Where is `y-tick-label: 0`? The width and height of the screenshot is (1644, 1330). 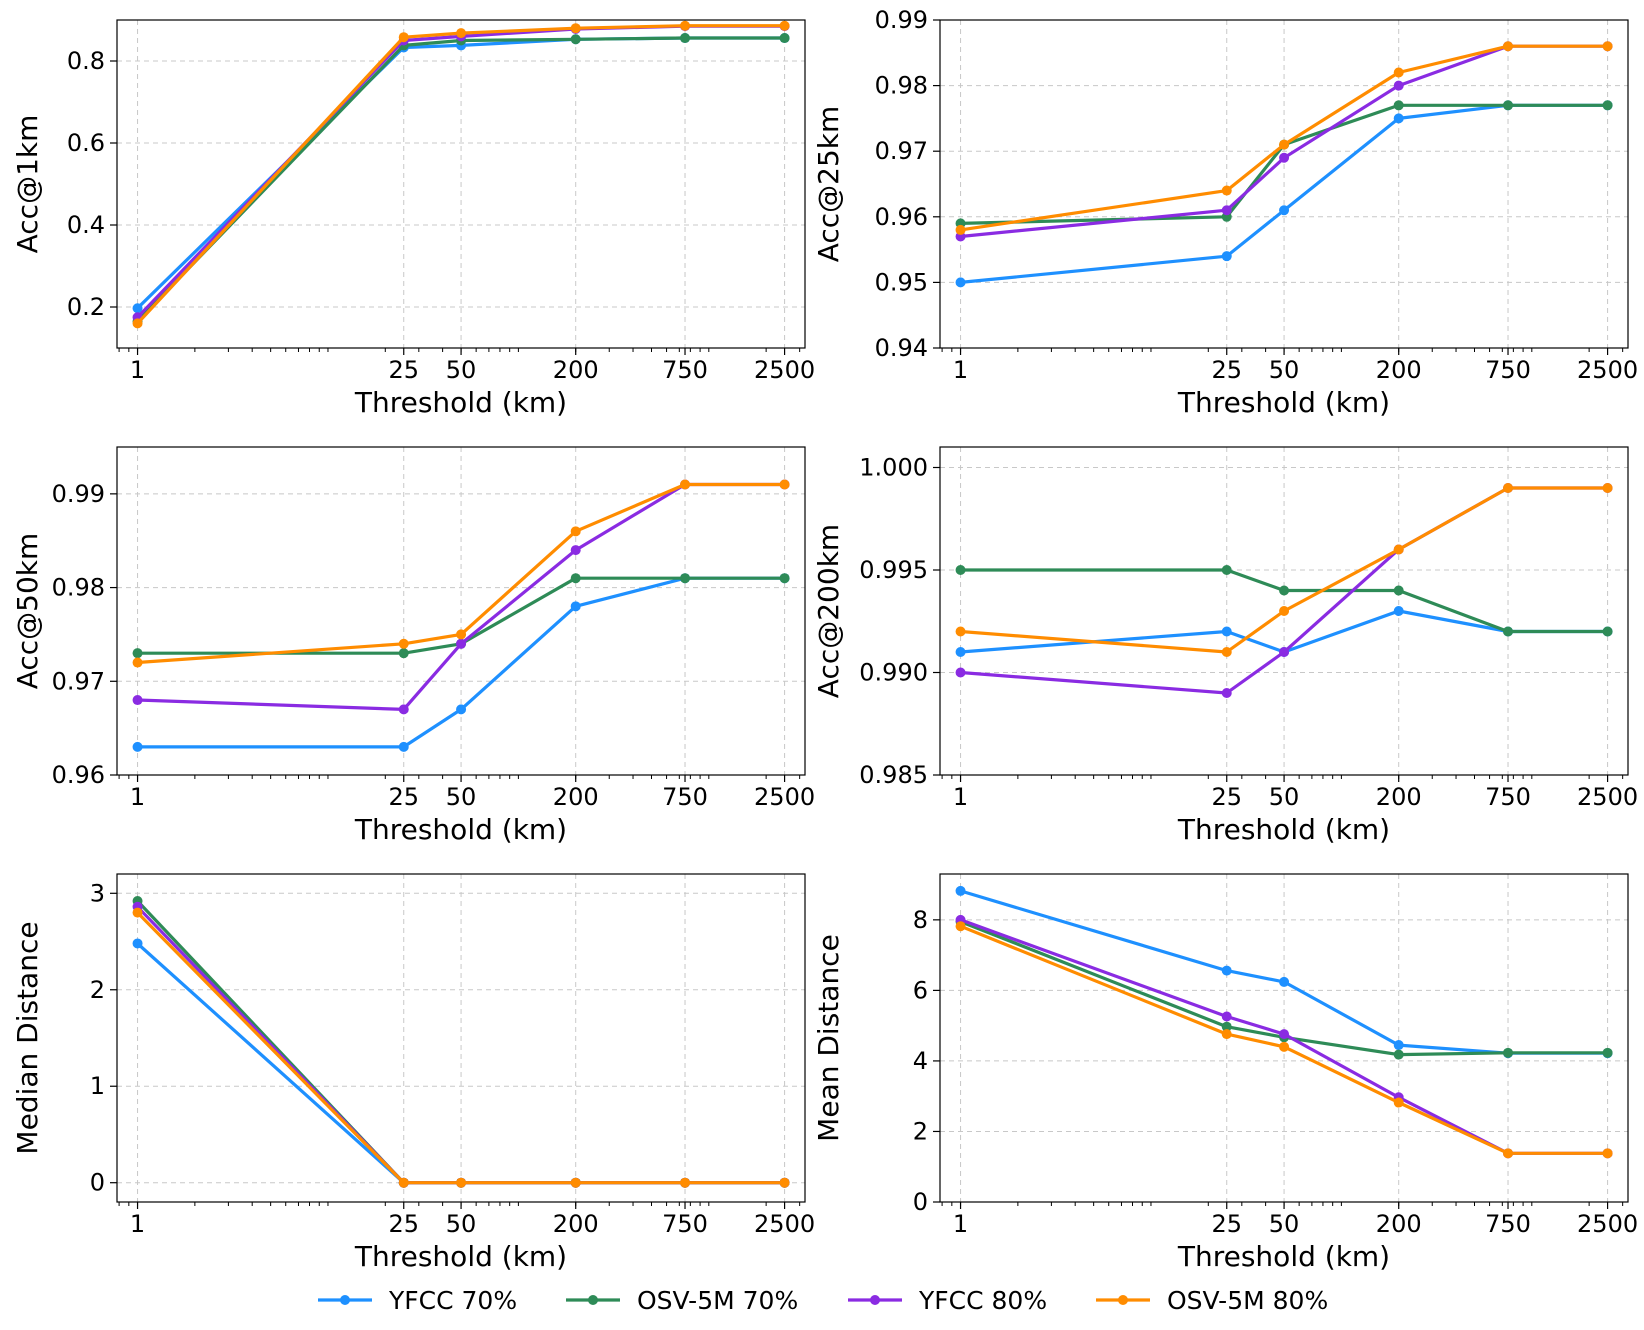
y-tick-label: 0 is located at coordinates (920, 1202).